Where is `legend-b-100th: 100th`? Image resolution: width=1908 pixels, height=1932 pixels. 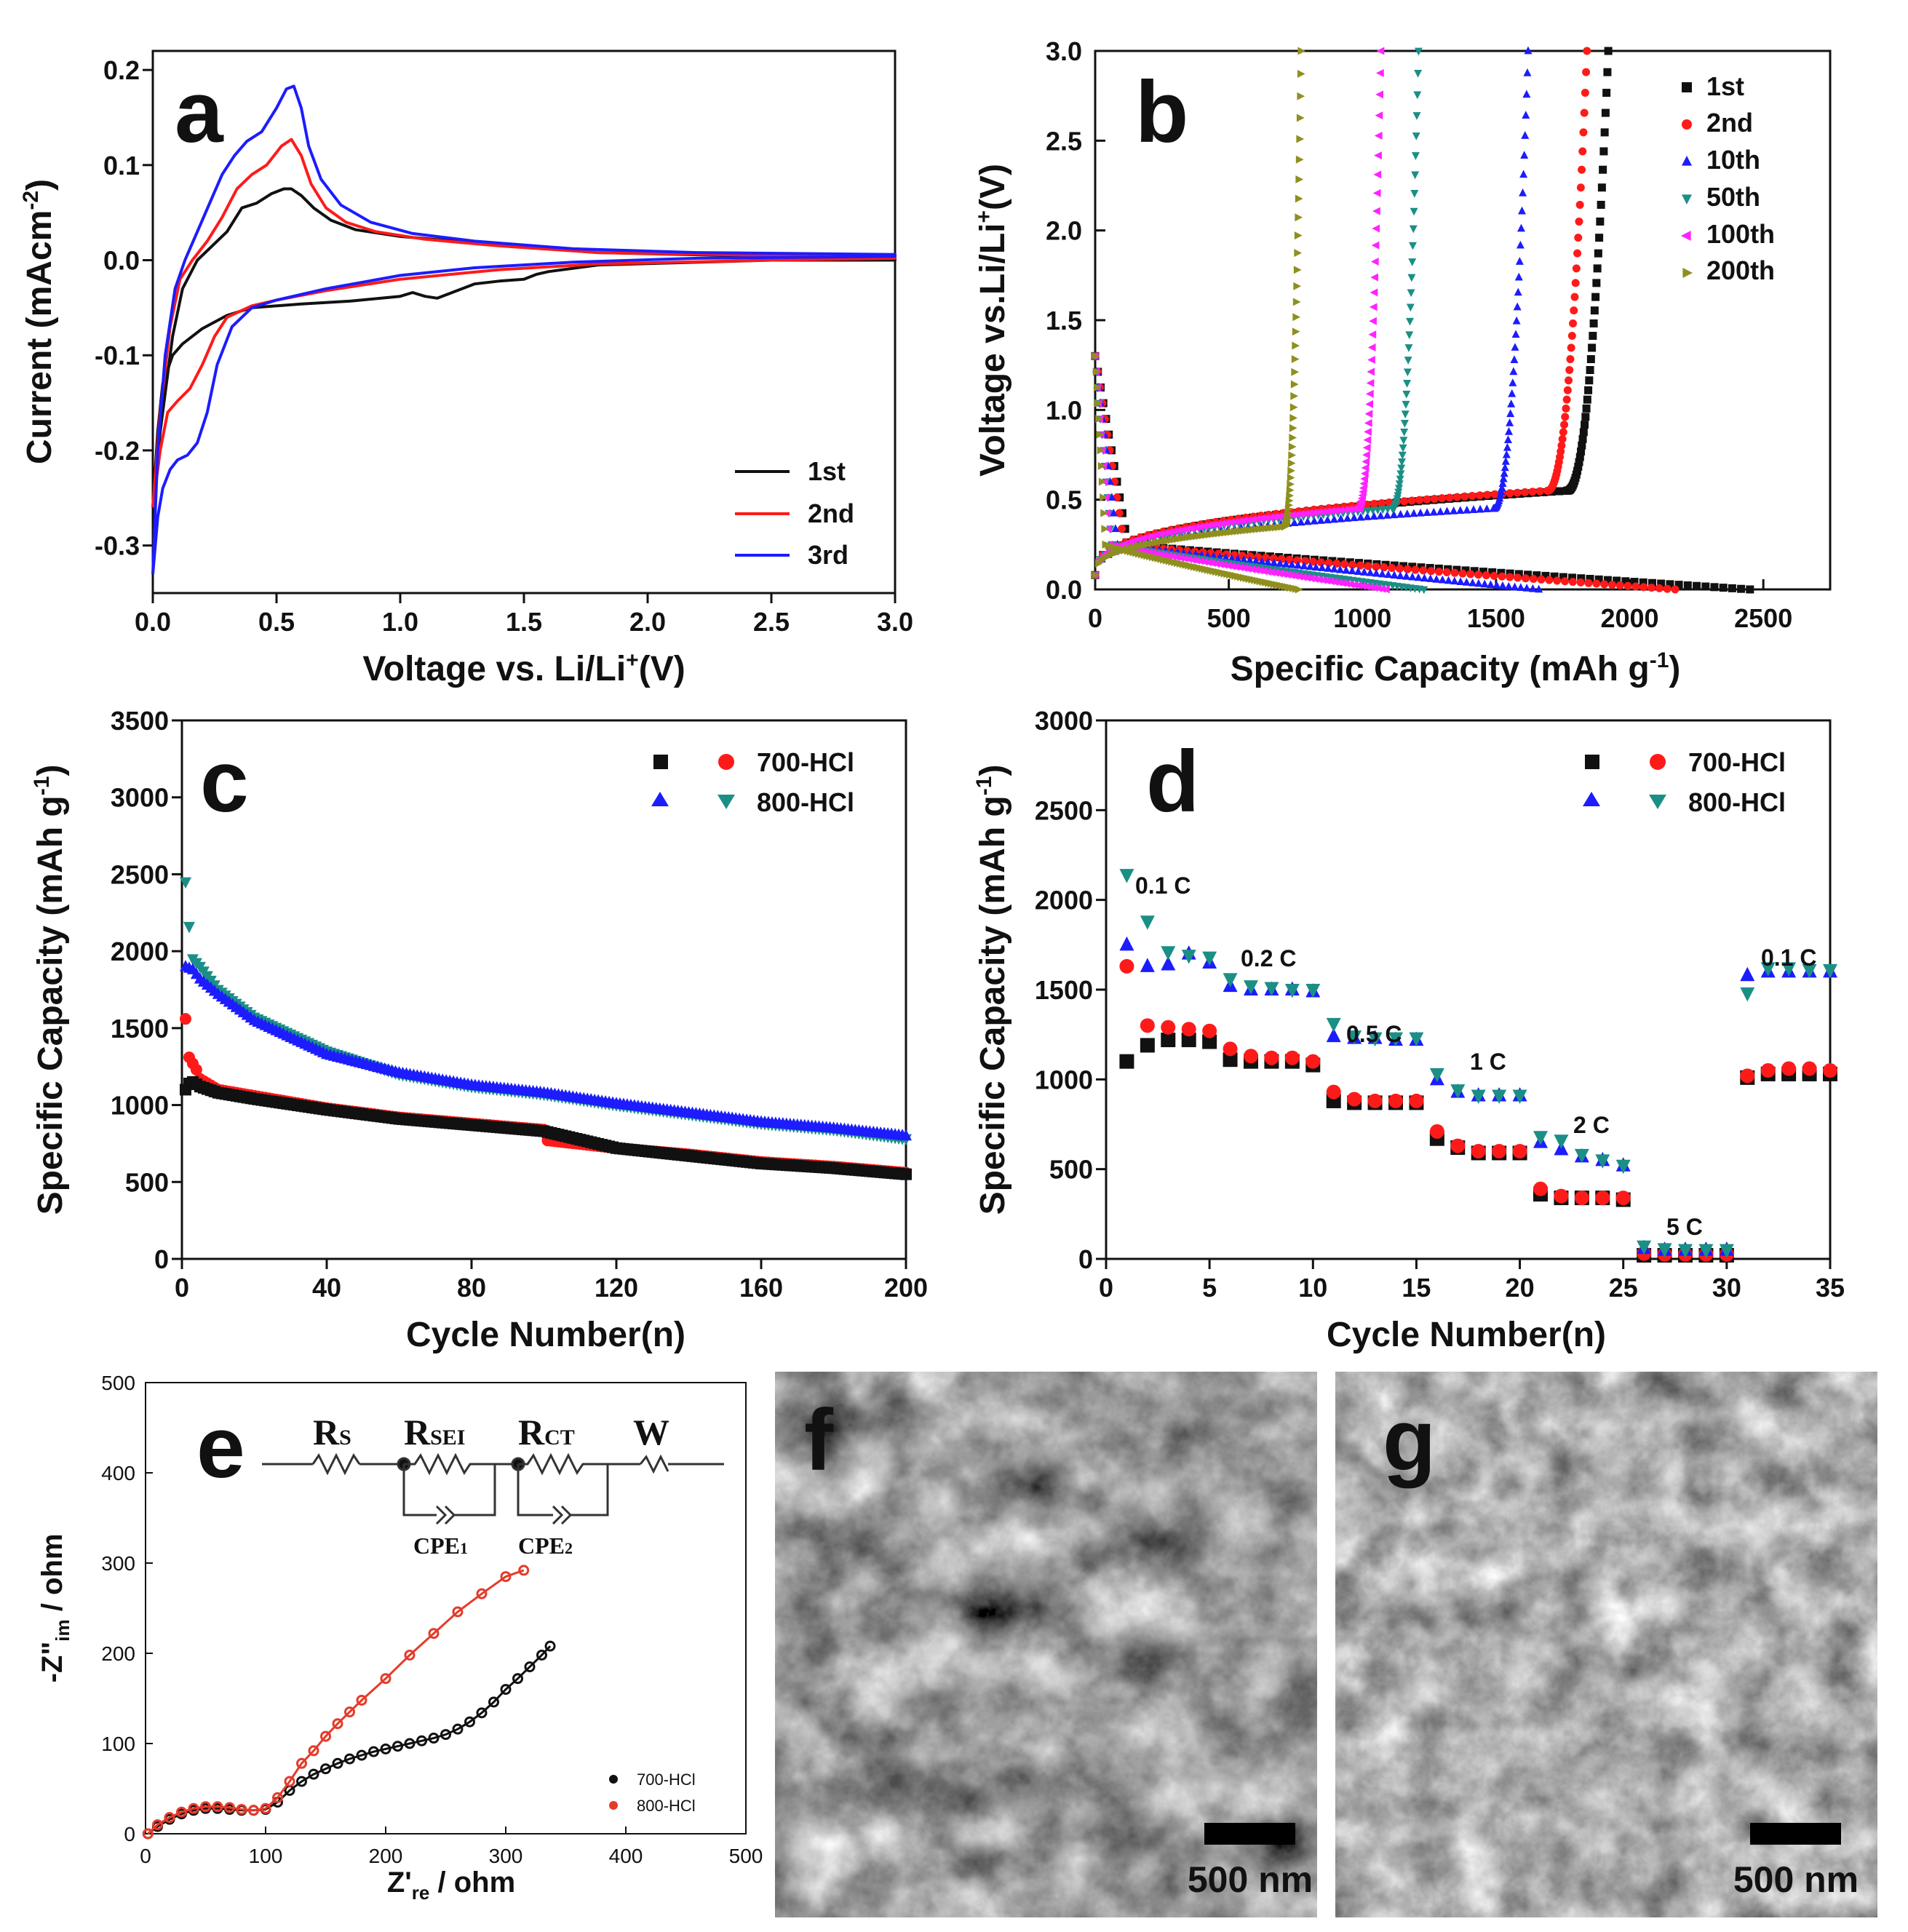 legend-b-100th: 100th is located at coordinates (1740, 234).